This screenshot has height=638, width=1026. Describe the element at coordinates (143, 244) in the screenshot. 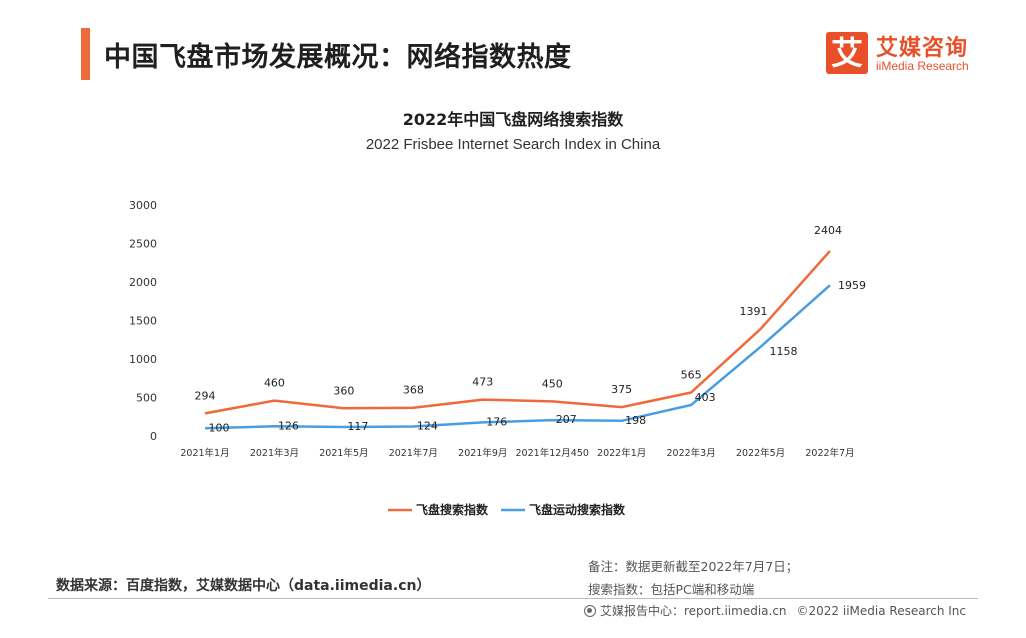

I see `y-tick-label: 2500` at that location.